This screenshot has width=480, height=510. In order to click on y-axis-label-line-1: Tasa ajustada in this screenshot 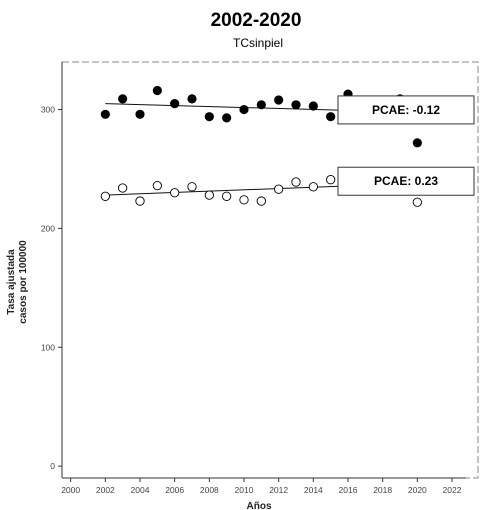, I will do `click(11, 282)`.